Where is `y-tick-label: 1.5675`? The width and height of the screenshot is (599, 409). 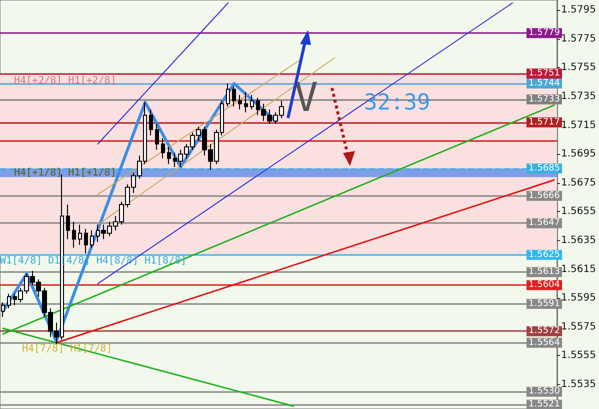
y-tick-label: 1.5675 is located at coordinates (578, 182).